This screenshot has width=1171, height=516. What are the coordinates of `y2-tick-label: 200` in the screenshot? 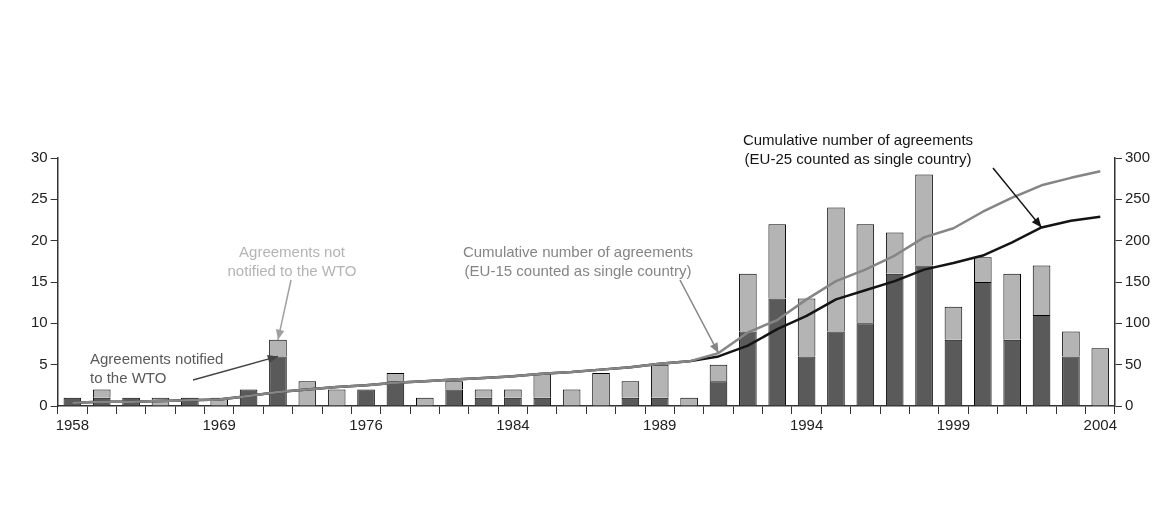 It's located at (1137, 239).